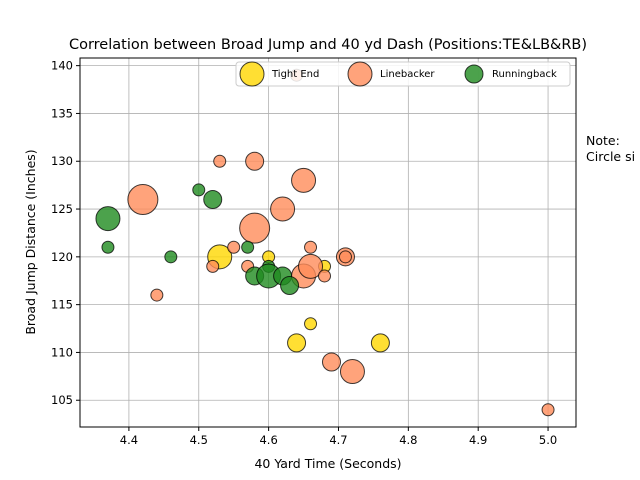  What do you see at coordinates (62, 161) in the screenshot?
I see `y-tick-label: 130` at bounding box center [62, 161].